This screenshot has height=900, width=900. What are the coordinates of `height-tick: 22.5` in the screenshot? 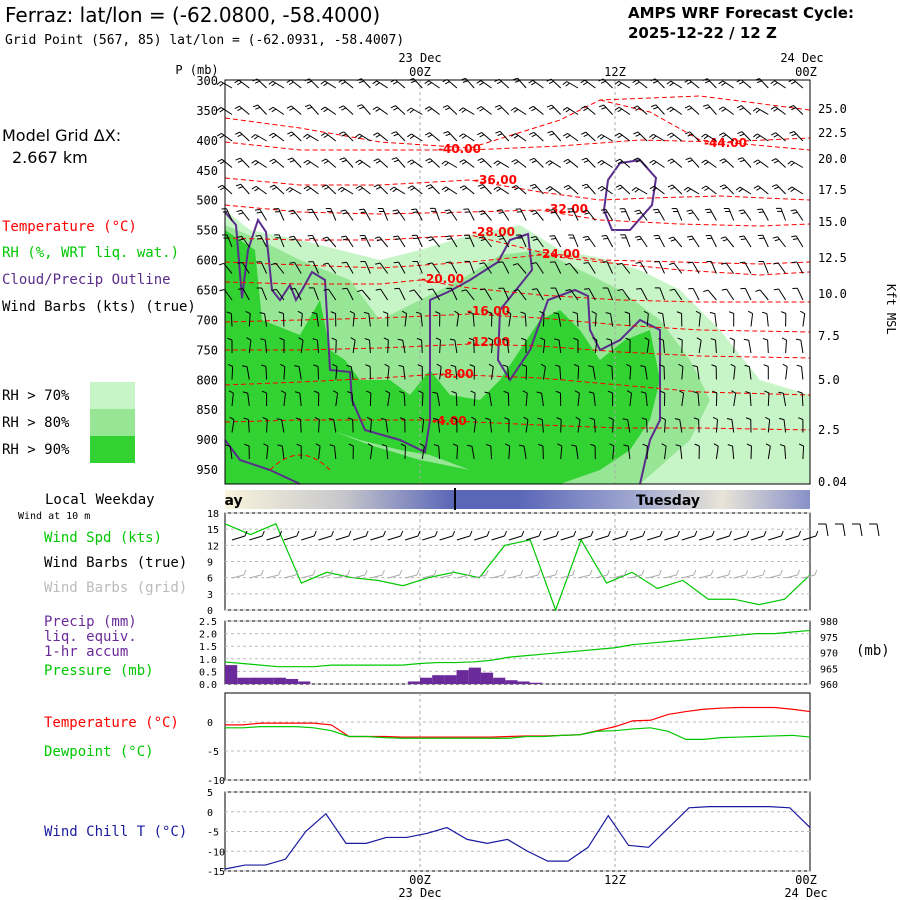 It's located at (832, 133).